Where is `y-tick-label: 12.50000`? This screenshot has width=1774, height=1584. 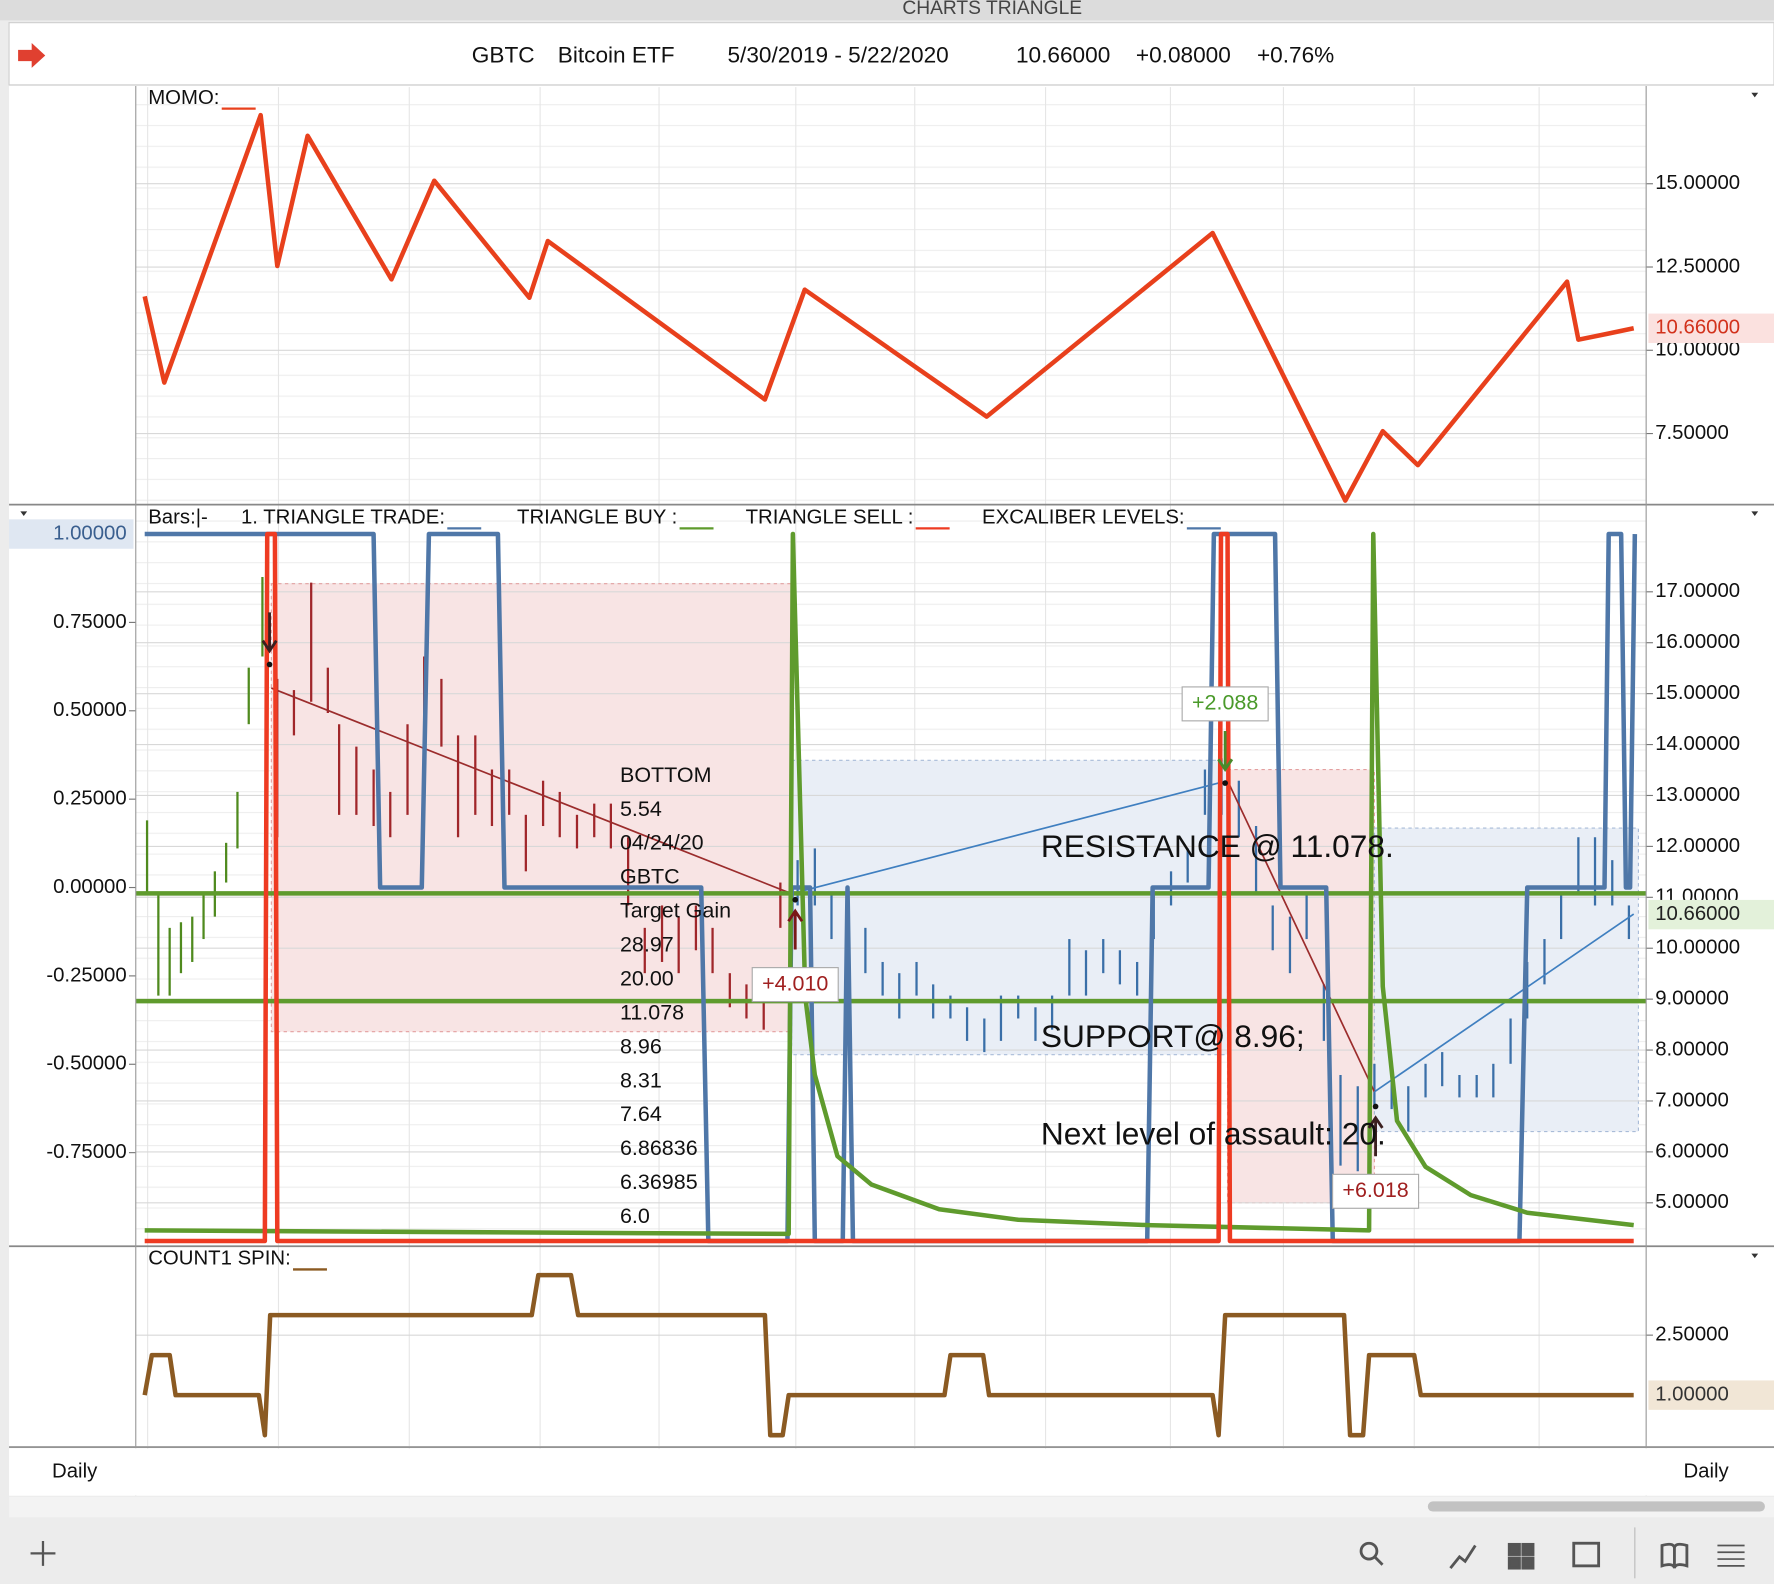 y-tick-label: 12.50000 is located at coordinates (1697, 266).